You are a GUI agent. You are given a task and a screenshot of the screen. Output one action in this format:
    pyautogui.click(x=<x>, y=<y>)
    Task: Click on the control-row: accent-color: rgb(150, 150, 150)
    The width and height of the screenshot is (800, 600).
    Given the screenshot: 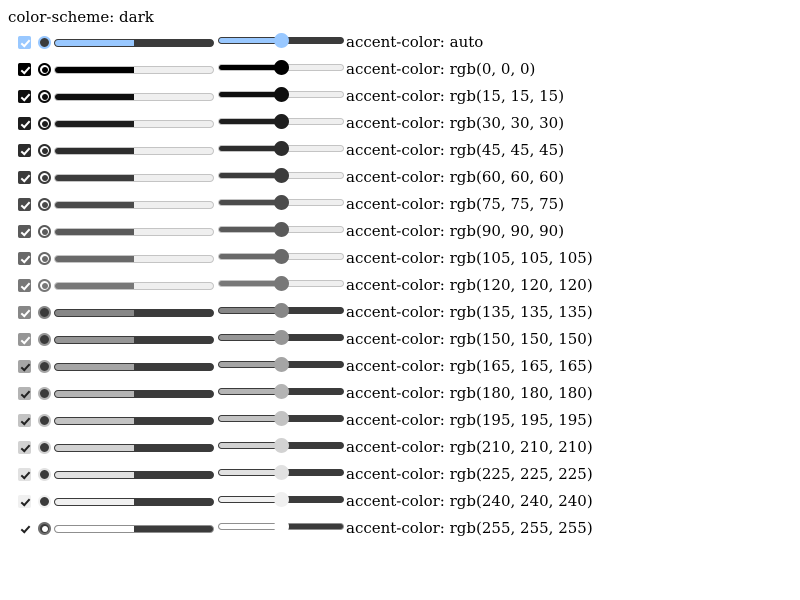 What is the action you would take?
    pyautogui.click(x=304, y=341)
    